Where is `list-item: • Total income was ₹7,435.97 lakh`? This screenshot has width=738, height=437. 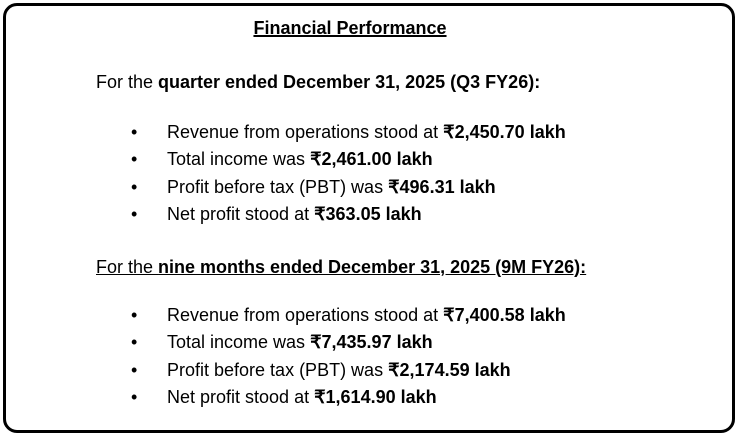 list-item: • Total income was ₹7,435.97 lakh is located at coordinates (369, 342).